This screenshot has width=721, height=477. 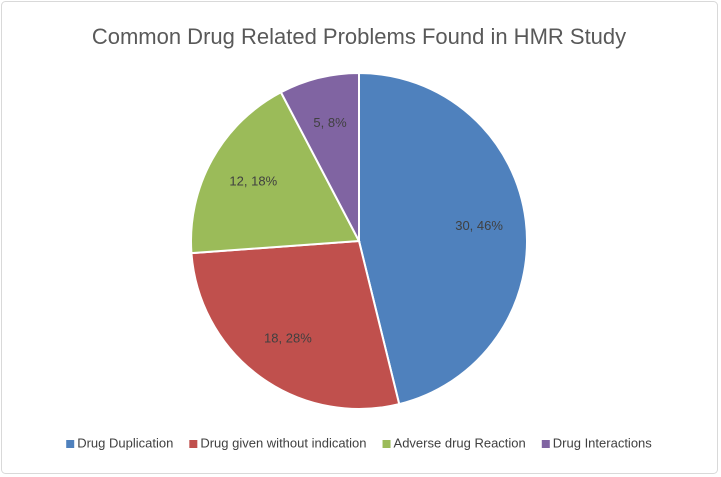 What do you see at coordinates (253, 181) in the screenshot?
I see `data-label: 12, 18%` at bounding box center [253, 181].